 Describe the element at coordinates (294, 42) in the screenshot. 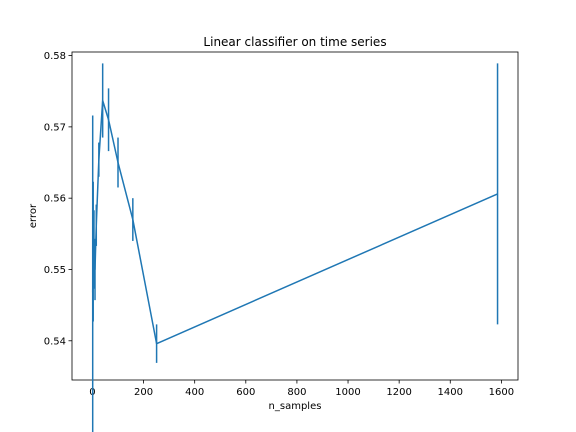

I see `chart-title: Linear classifier on time series` at that location.